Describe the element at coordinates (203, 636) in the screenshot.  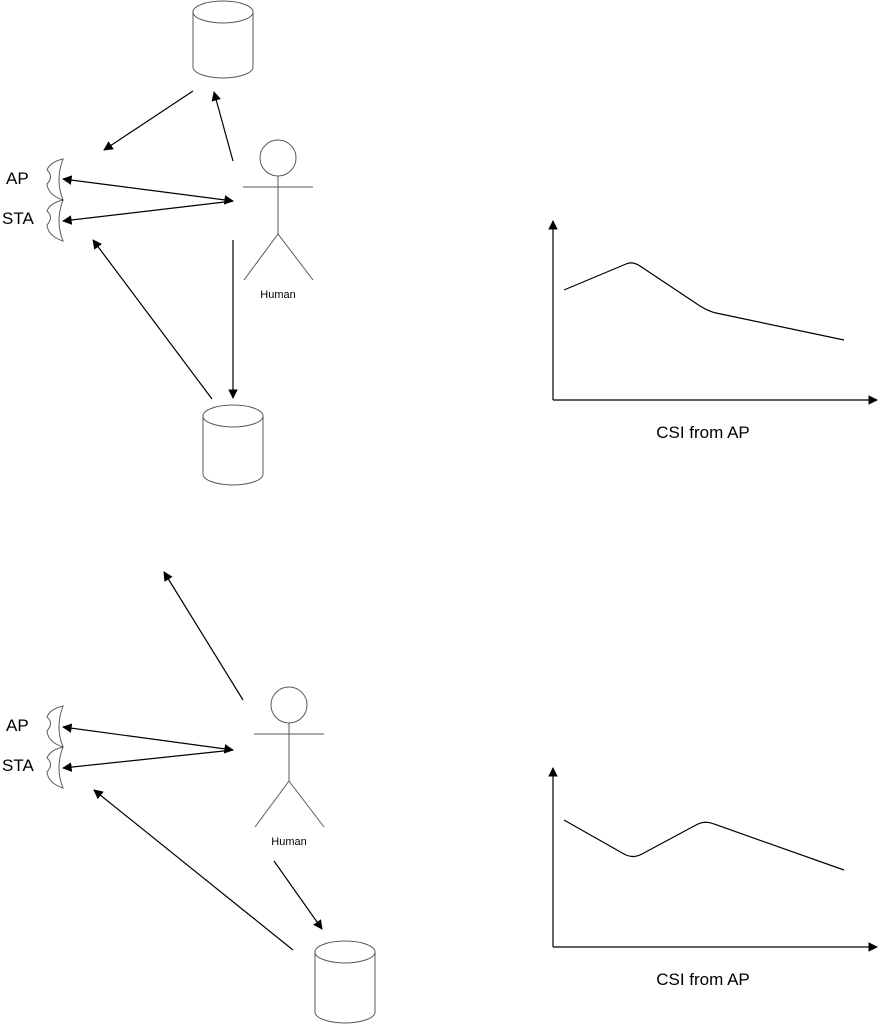
I see `arrow-human-to-upper-left` at that location.